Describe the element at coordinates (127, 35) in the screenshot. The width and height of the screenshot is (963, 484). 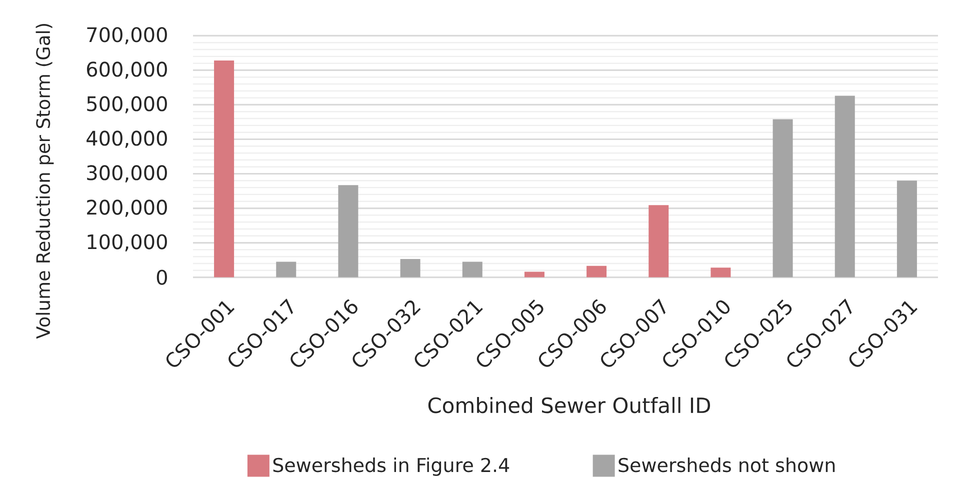
I see `y-tick-label: 700,000` at that location.